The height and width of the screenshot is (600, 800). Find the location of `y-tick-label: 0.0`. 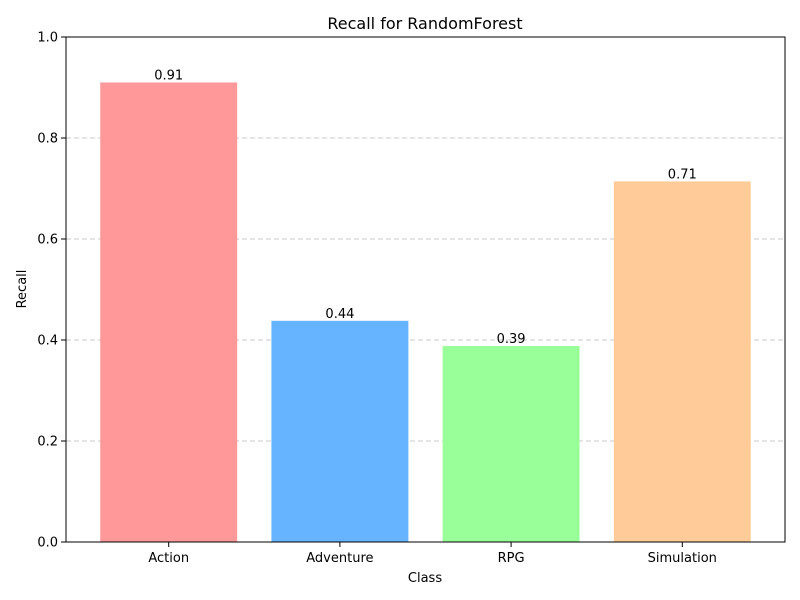

y-tick-label: 0.0 is located at coordinates (47, 543).